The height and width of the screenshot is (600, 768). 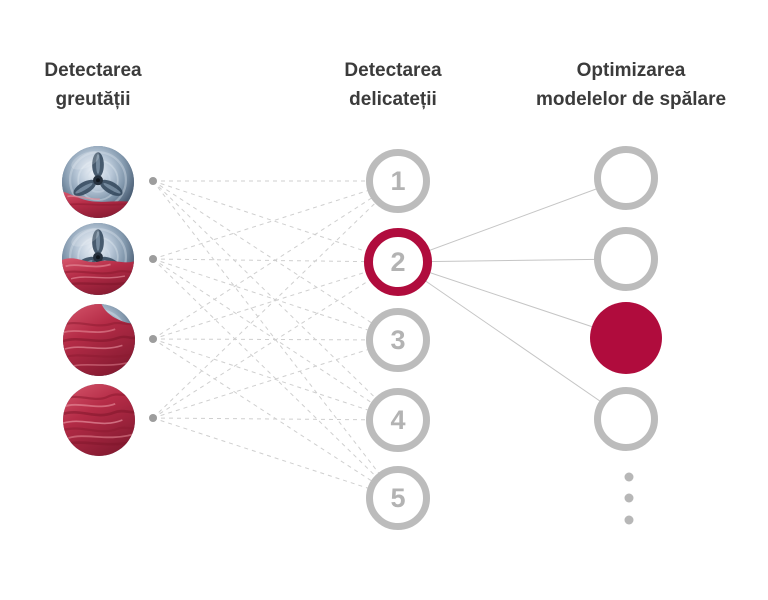 I want to click on delicacy-node-2: 2, so click(x=398, y=262).